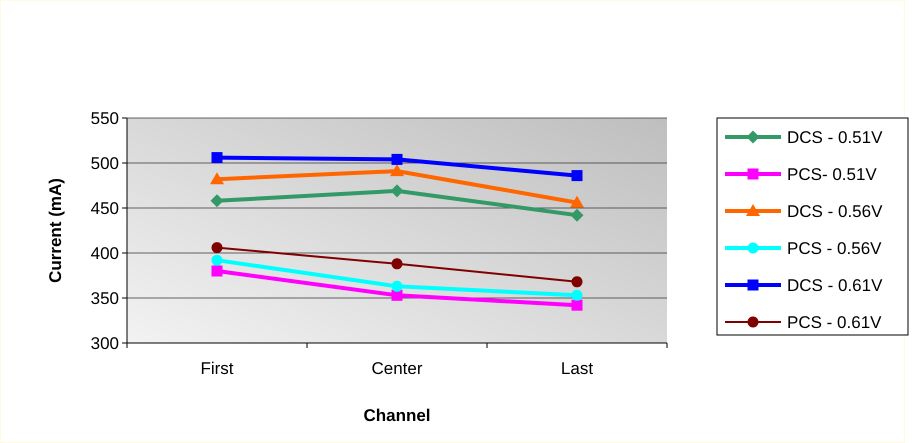 This screenshot has width=913, height=443. What do you see at coordinates (104, 253) in the screenshot?
I see `y-tick-label: 400` at bounding box center [104, 253].